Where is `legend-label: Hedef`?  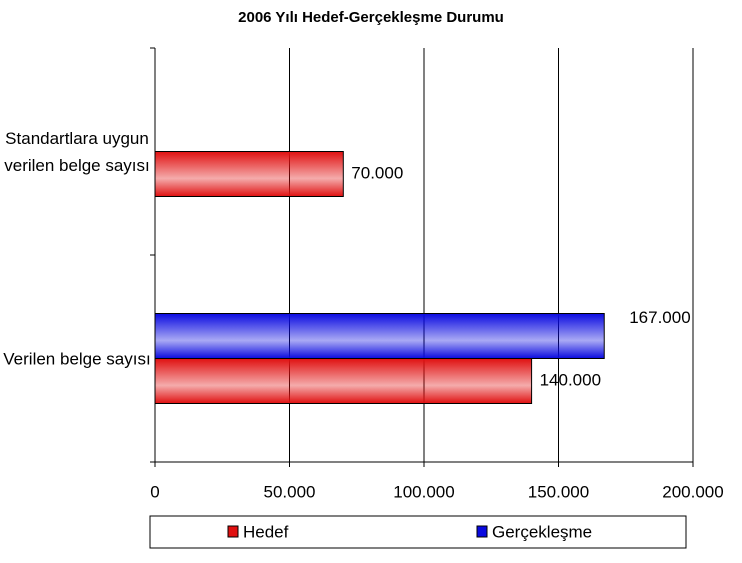 legend-label: Hedef is located at coordinates (266, 531).